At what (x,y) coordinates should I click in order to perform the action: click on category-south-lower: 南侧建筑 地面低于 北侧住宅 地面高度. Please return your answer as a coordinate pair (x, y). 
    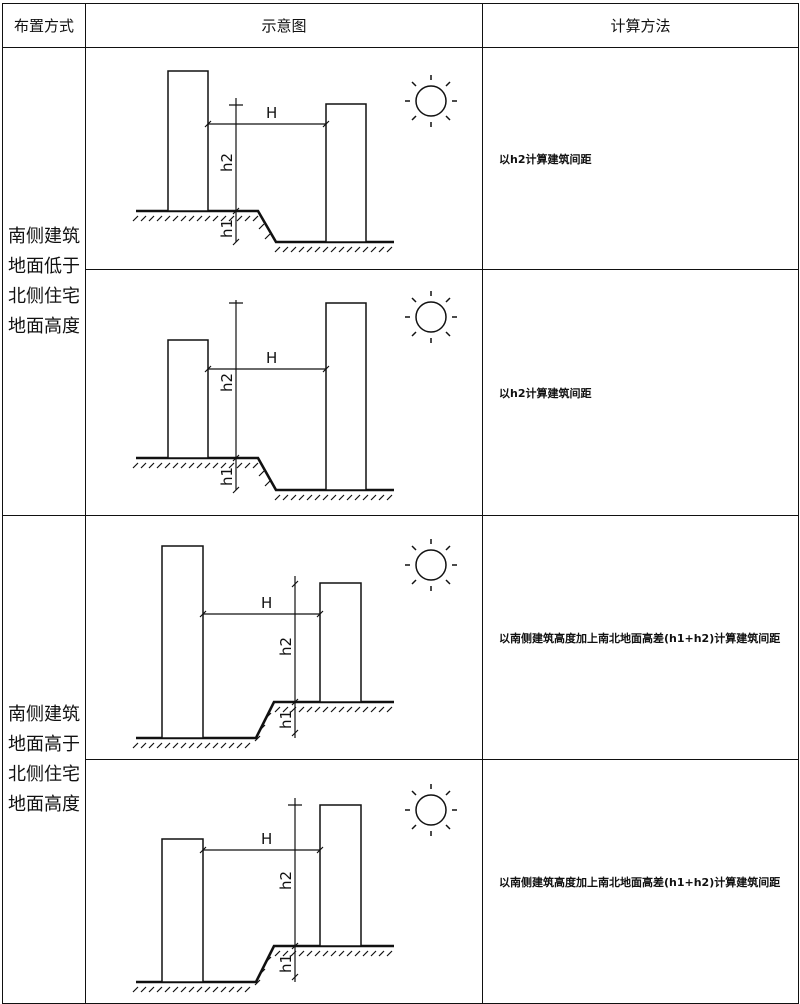
    Looking at the image, I should click on (44, 281).